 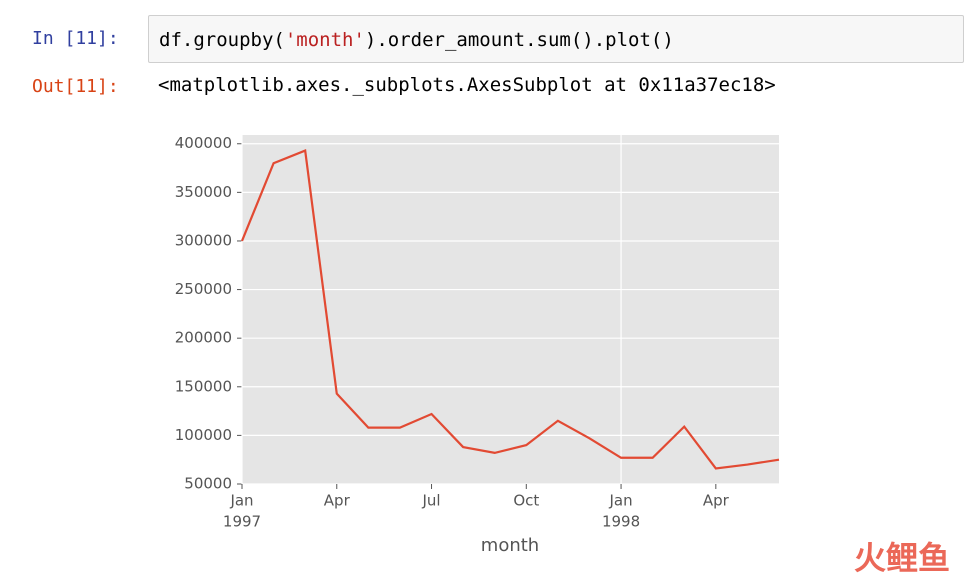 What do you see at coordinates (203, 289) in the screenshot?
I see `y-tick-label: 250000` at bounding box center [203, 289].